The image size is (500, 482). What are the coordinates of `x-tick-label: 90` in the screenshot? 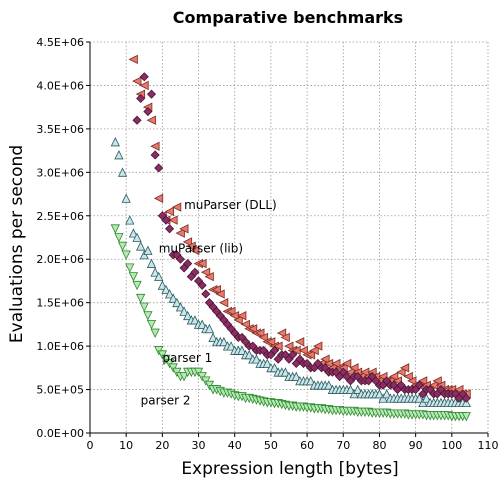 It's located at (416, 445).